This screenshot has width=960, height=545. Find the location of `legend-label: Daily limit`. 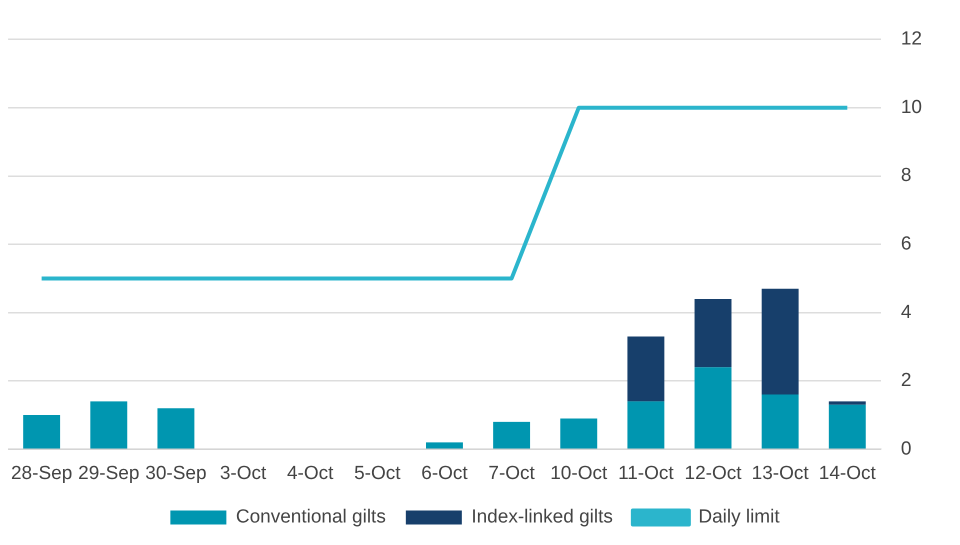

legend-label: Daily limit is located at coordinates (739, 517).